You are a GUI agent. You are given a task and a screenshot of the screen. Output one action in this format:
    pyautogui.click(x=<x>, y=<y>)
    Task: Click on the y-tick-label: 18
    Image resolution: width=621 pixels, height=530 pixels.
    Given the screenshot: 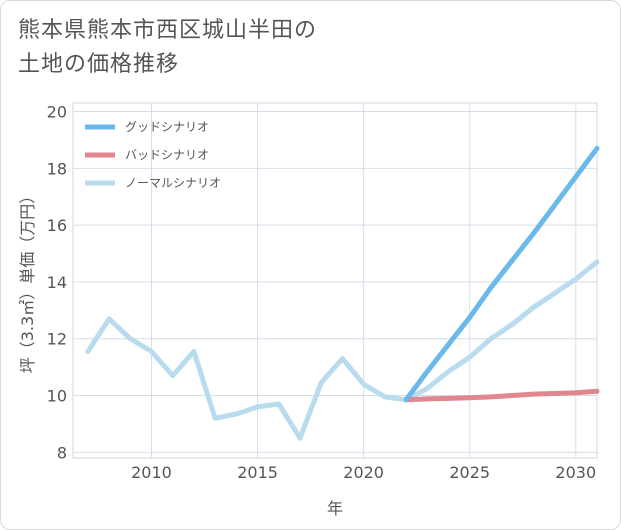 What is the action you would take?
    pyautogui.click(x=57, y=168)
    